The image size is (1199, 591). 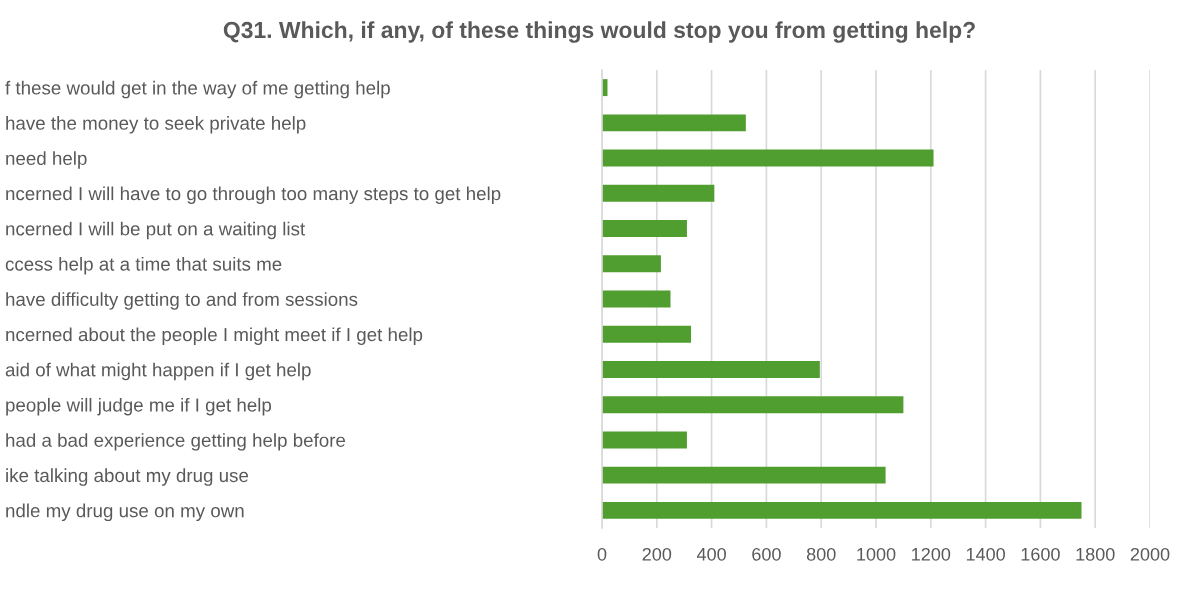 I want to click on y-tick-label: need help, so click(x=46, y=160).